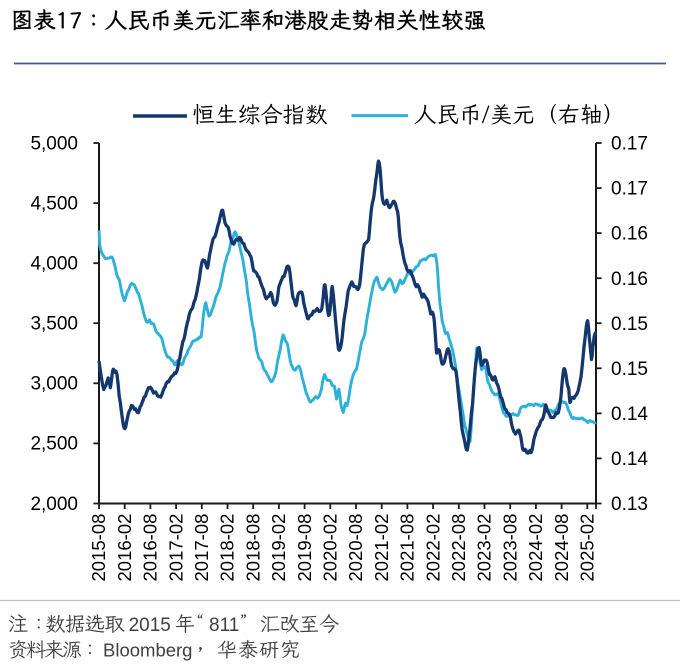 The width and height of the screenshot is (680, 666). Describe the element at coordinates (54, 444) in the screenshot. I see `svg-text: 2,500` at that location.